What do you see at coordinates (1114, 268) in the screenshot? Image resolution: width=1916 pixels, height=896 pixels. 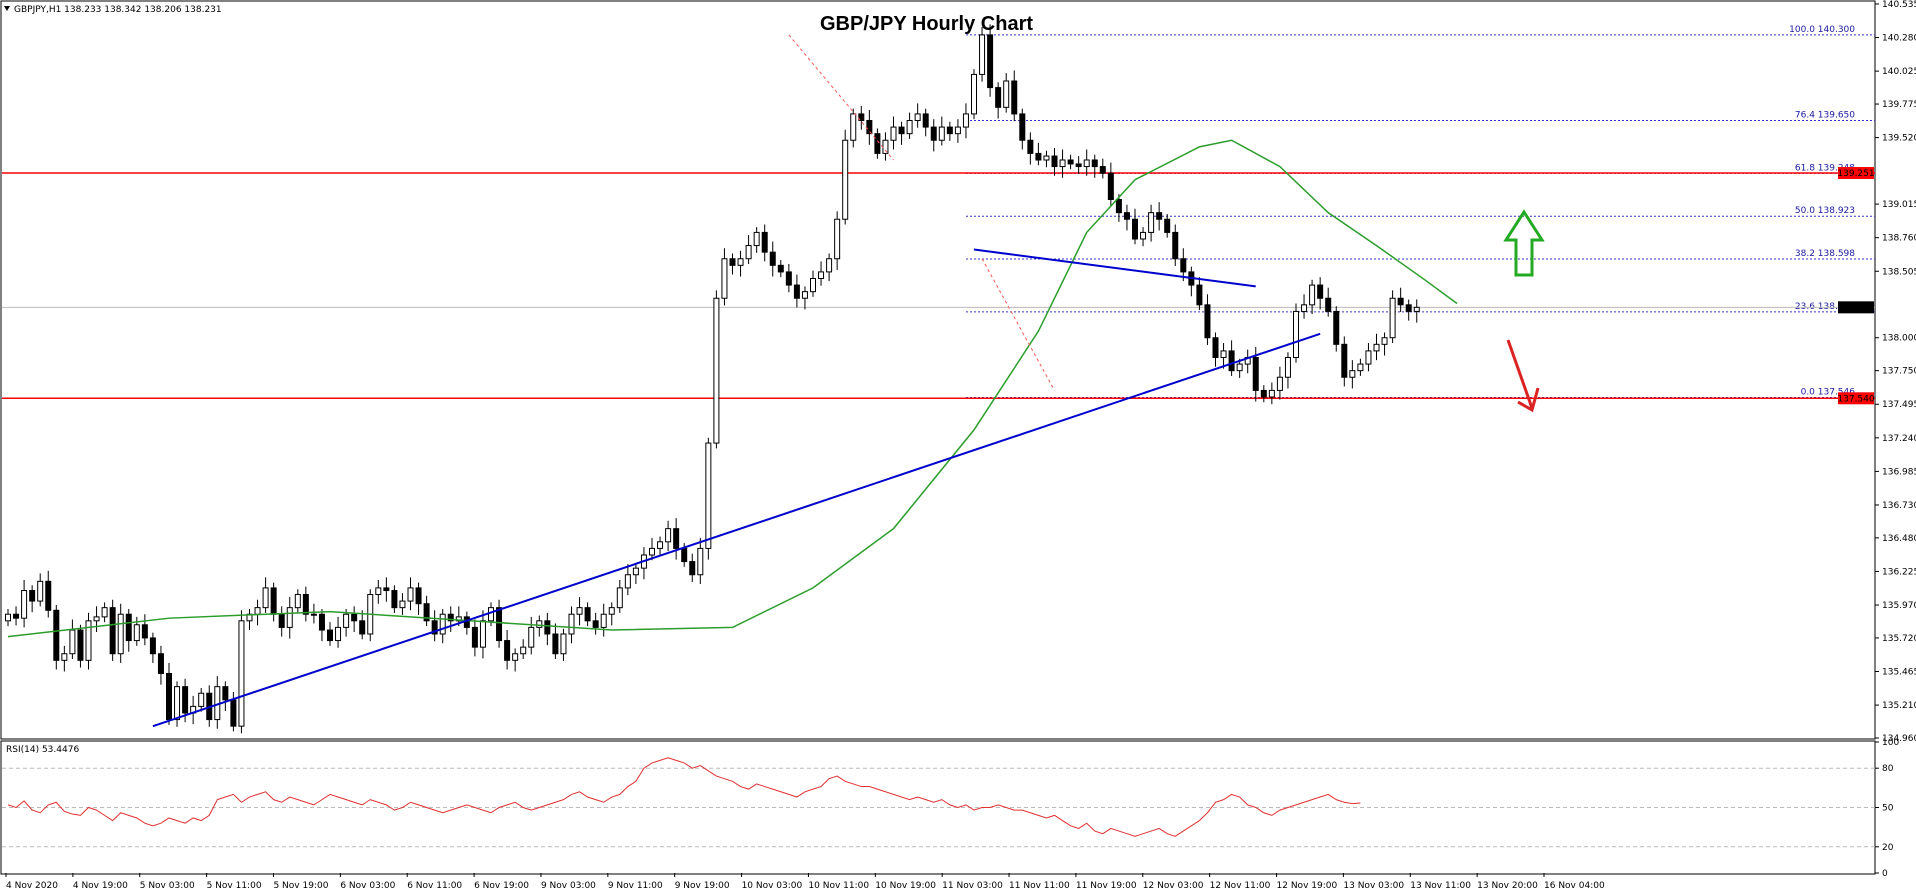 I see `descending-resistance-trendline` at bounding box center [1114, 268].